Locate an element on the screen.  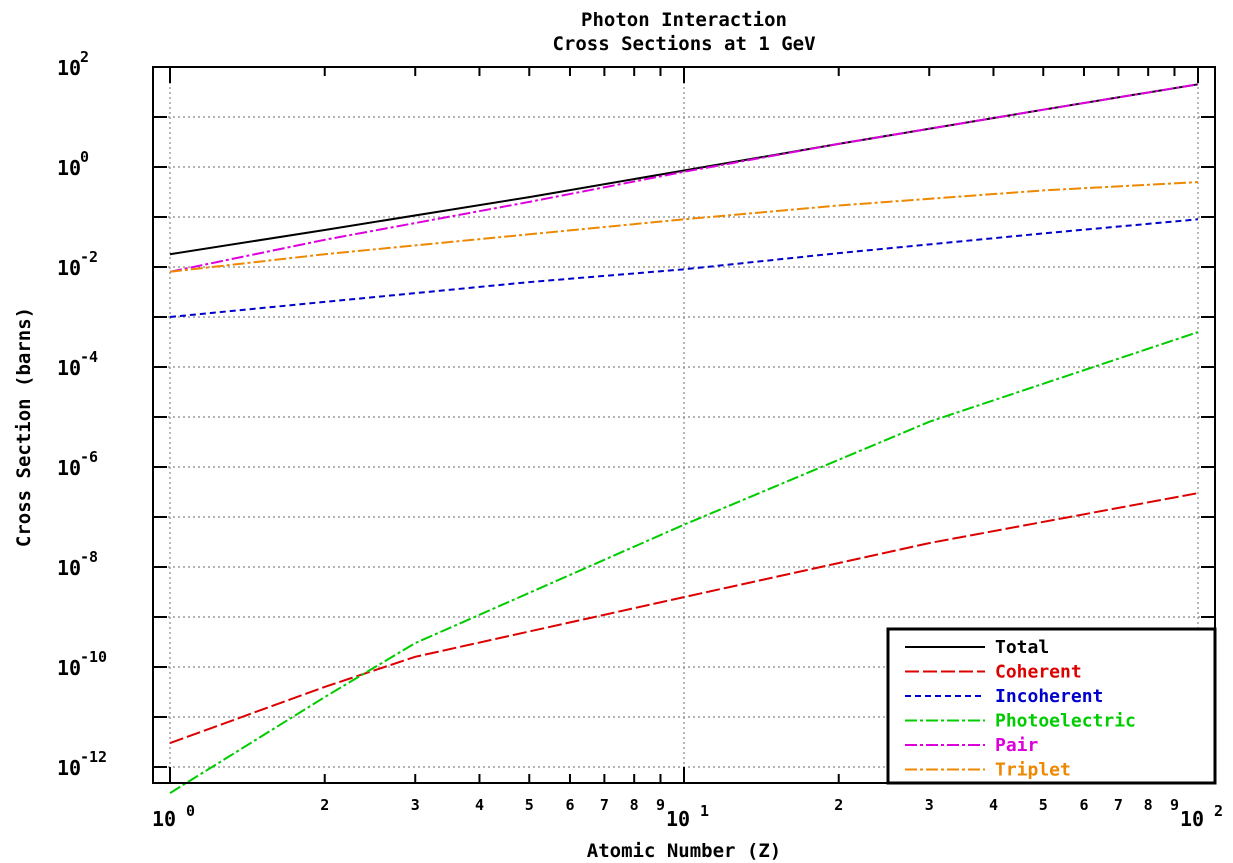
x-axis-label: Atomic Number (Z) is located at coordinates (684, 851).